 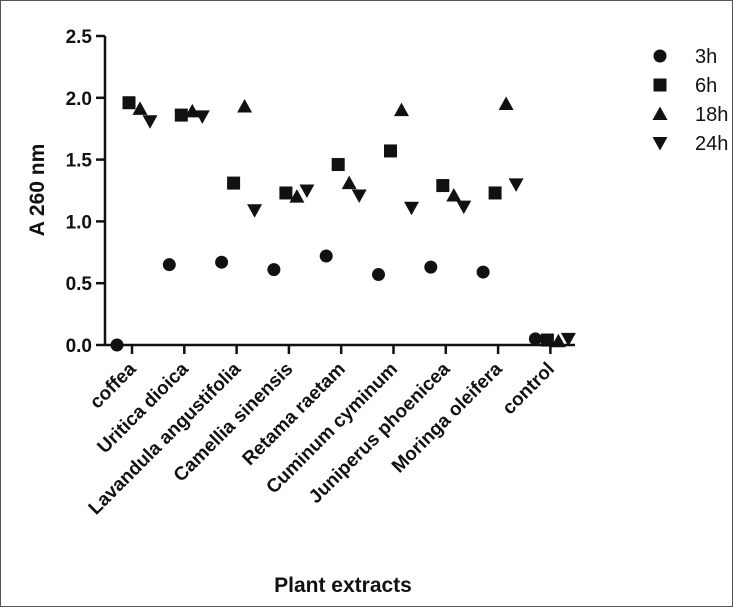 I want to click on legend-label-24h: 24h, so click(x=711, y=144).